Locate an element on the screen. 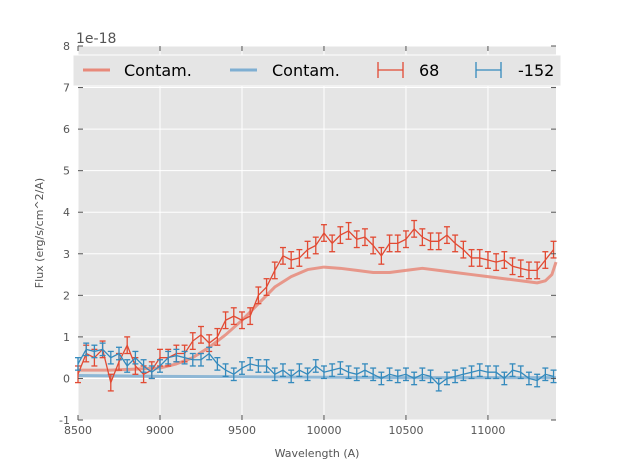  y-tick-label: 3 is located at coordinates (66, 254).